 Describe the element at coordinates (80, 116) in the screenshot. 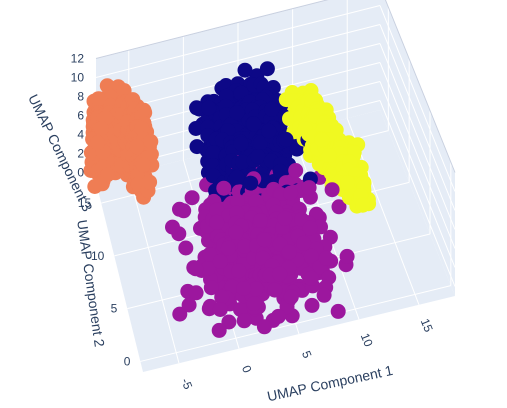

I see `z-tick-label: 6` at that location.